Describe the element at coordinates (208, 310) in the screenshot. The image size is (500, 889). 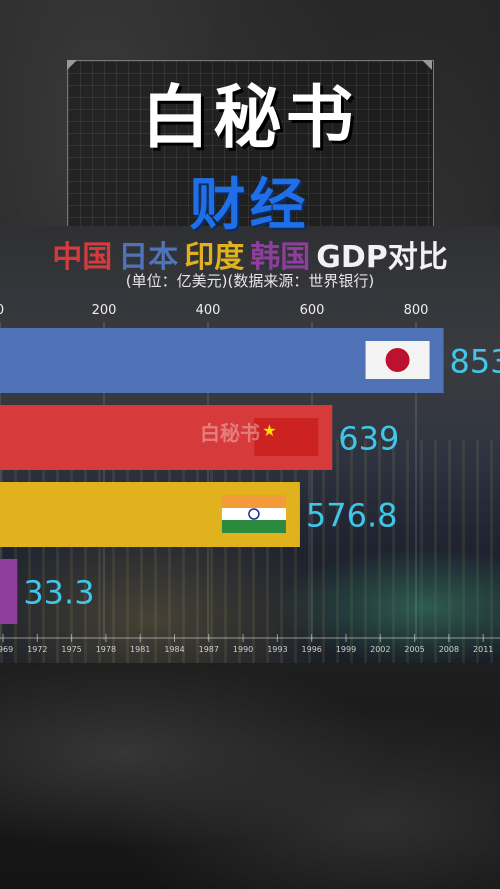
I see `x-tick-label-400: 400` at that location.